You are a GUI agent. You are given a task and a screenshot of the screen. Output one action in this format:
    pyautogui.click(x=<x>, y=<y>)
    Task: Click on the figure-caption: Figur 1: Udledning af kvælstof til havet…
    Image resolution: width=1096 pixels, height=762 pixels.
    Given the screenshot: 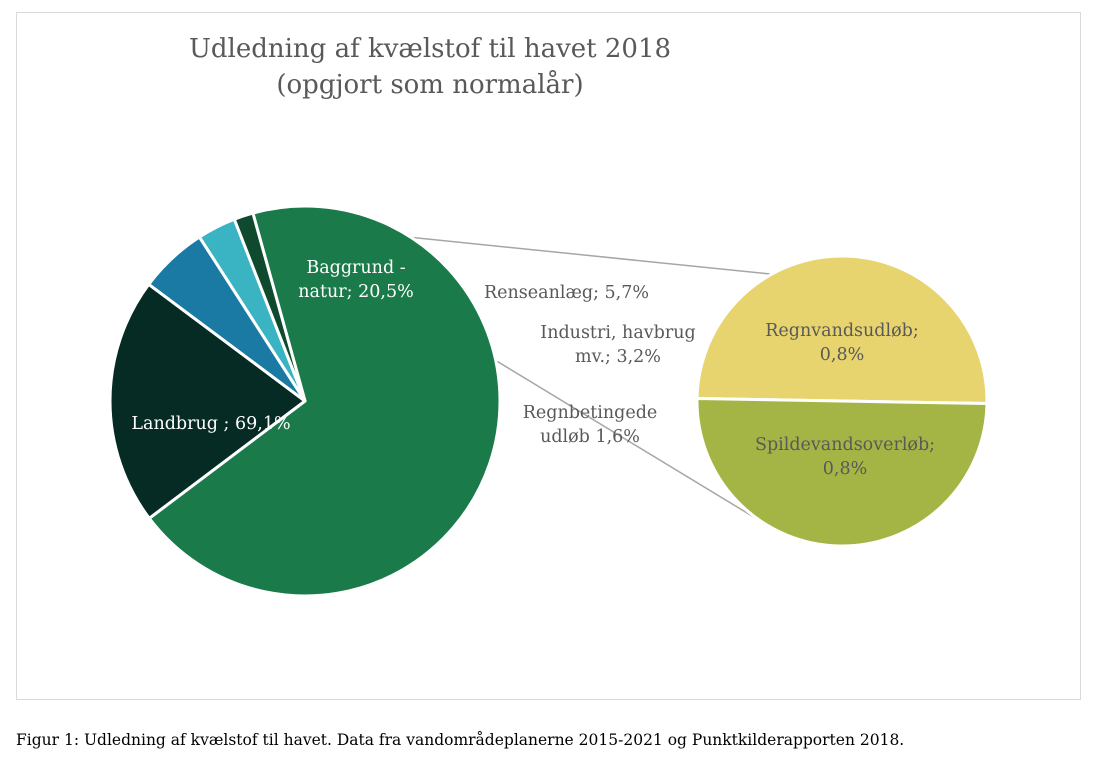 What is the action you would take?
    pyautogui.click(x=460, y=740)
    